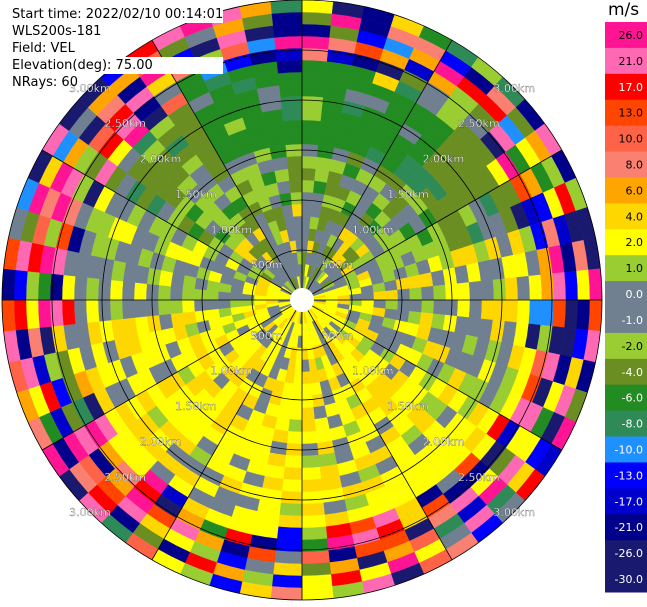 The height and width of the screenshot is (607, 647). I want to click on range-label: 2.00km, so click(161, 441).